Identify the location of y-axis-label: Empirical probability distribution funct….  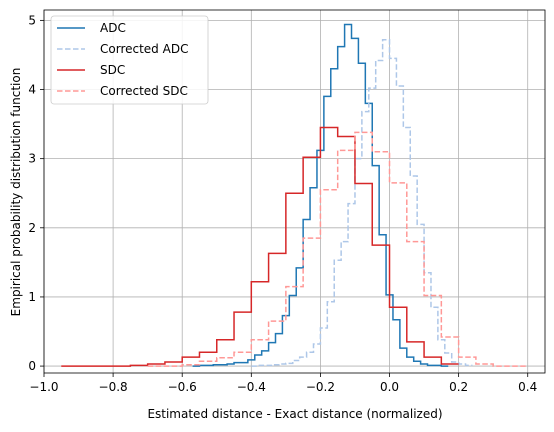
(16, 192).